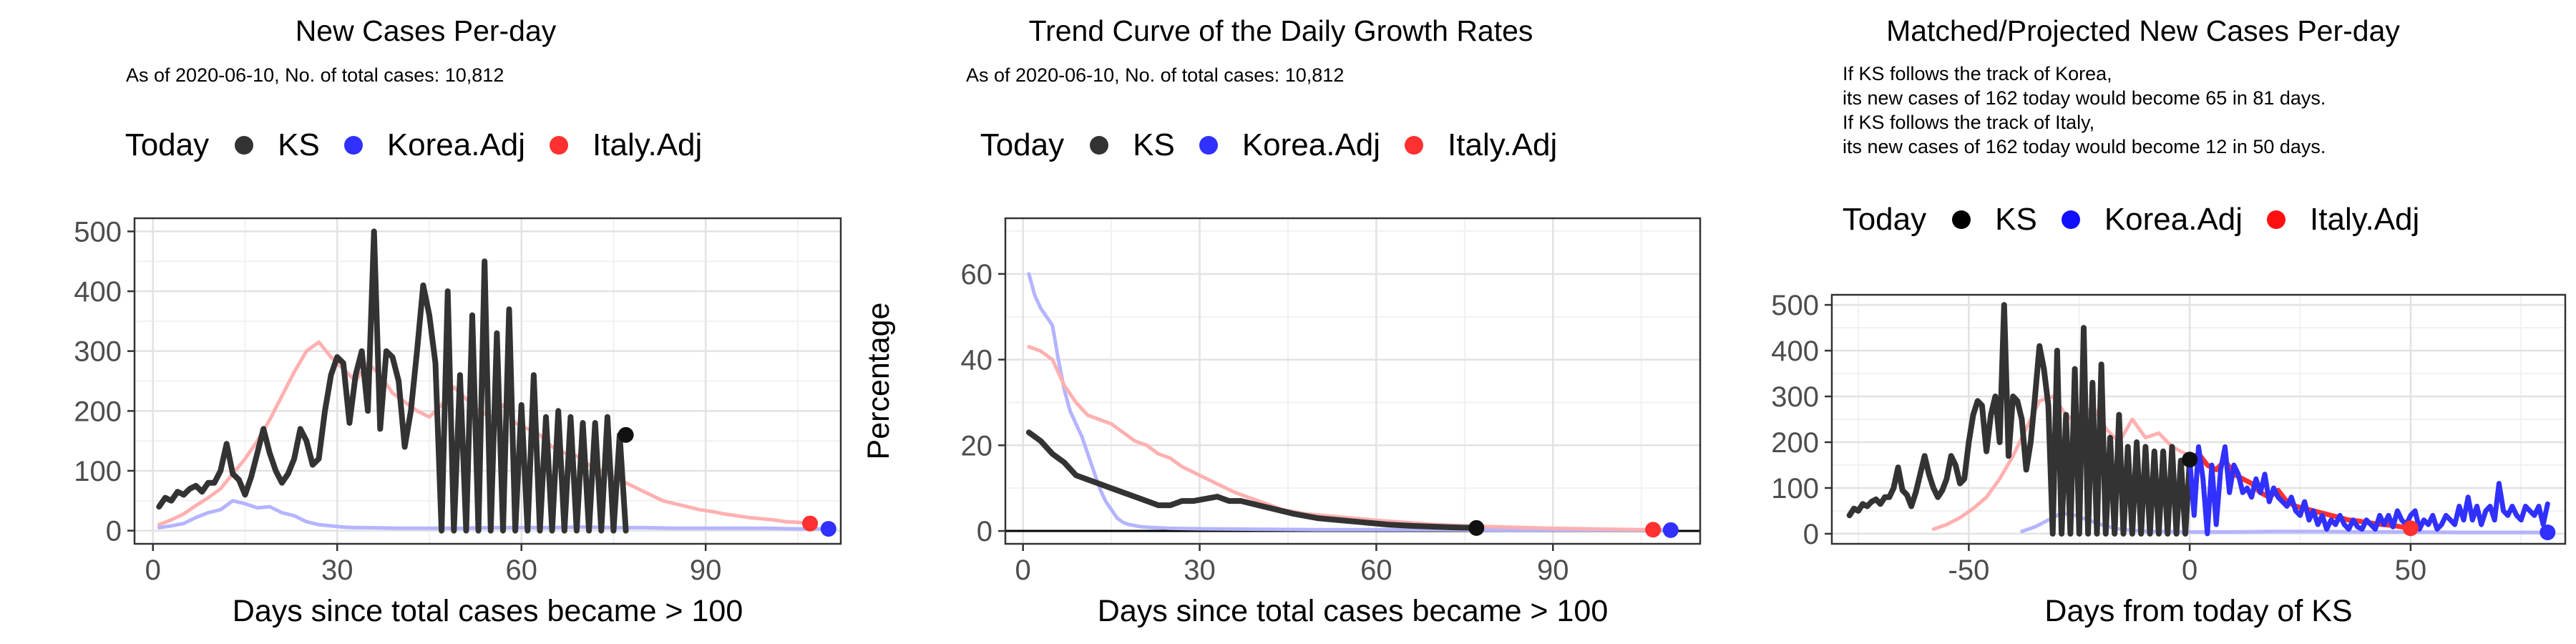 The image size is (2576, 644). Describe the element at coordinates (977, 360) in the screenshot. I see `y-tick-label: 40` at that location.